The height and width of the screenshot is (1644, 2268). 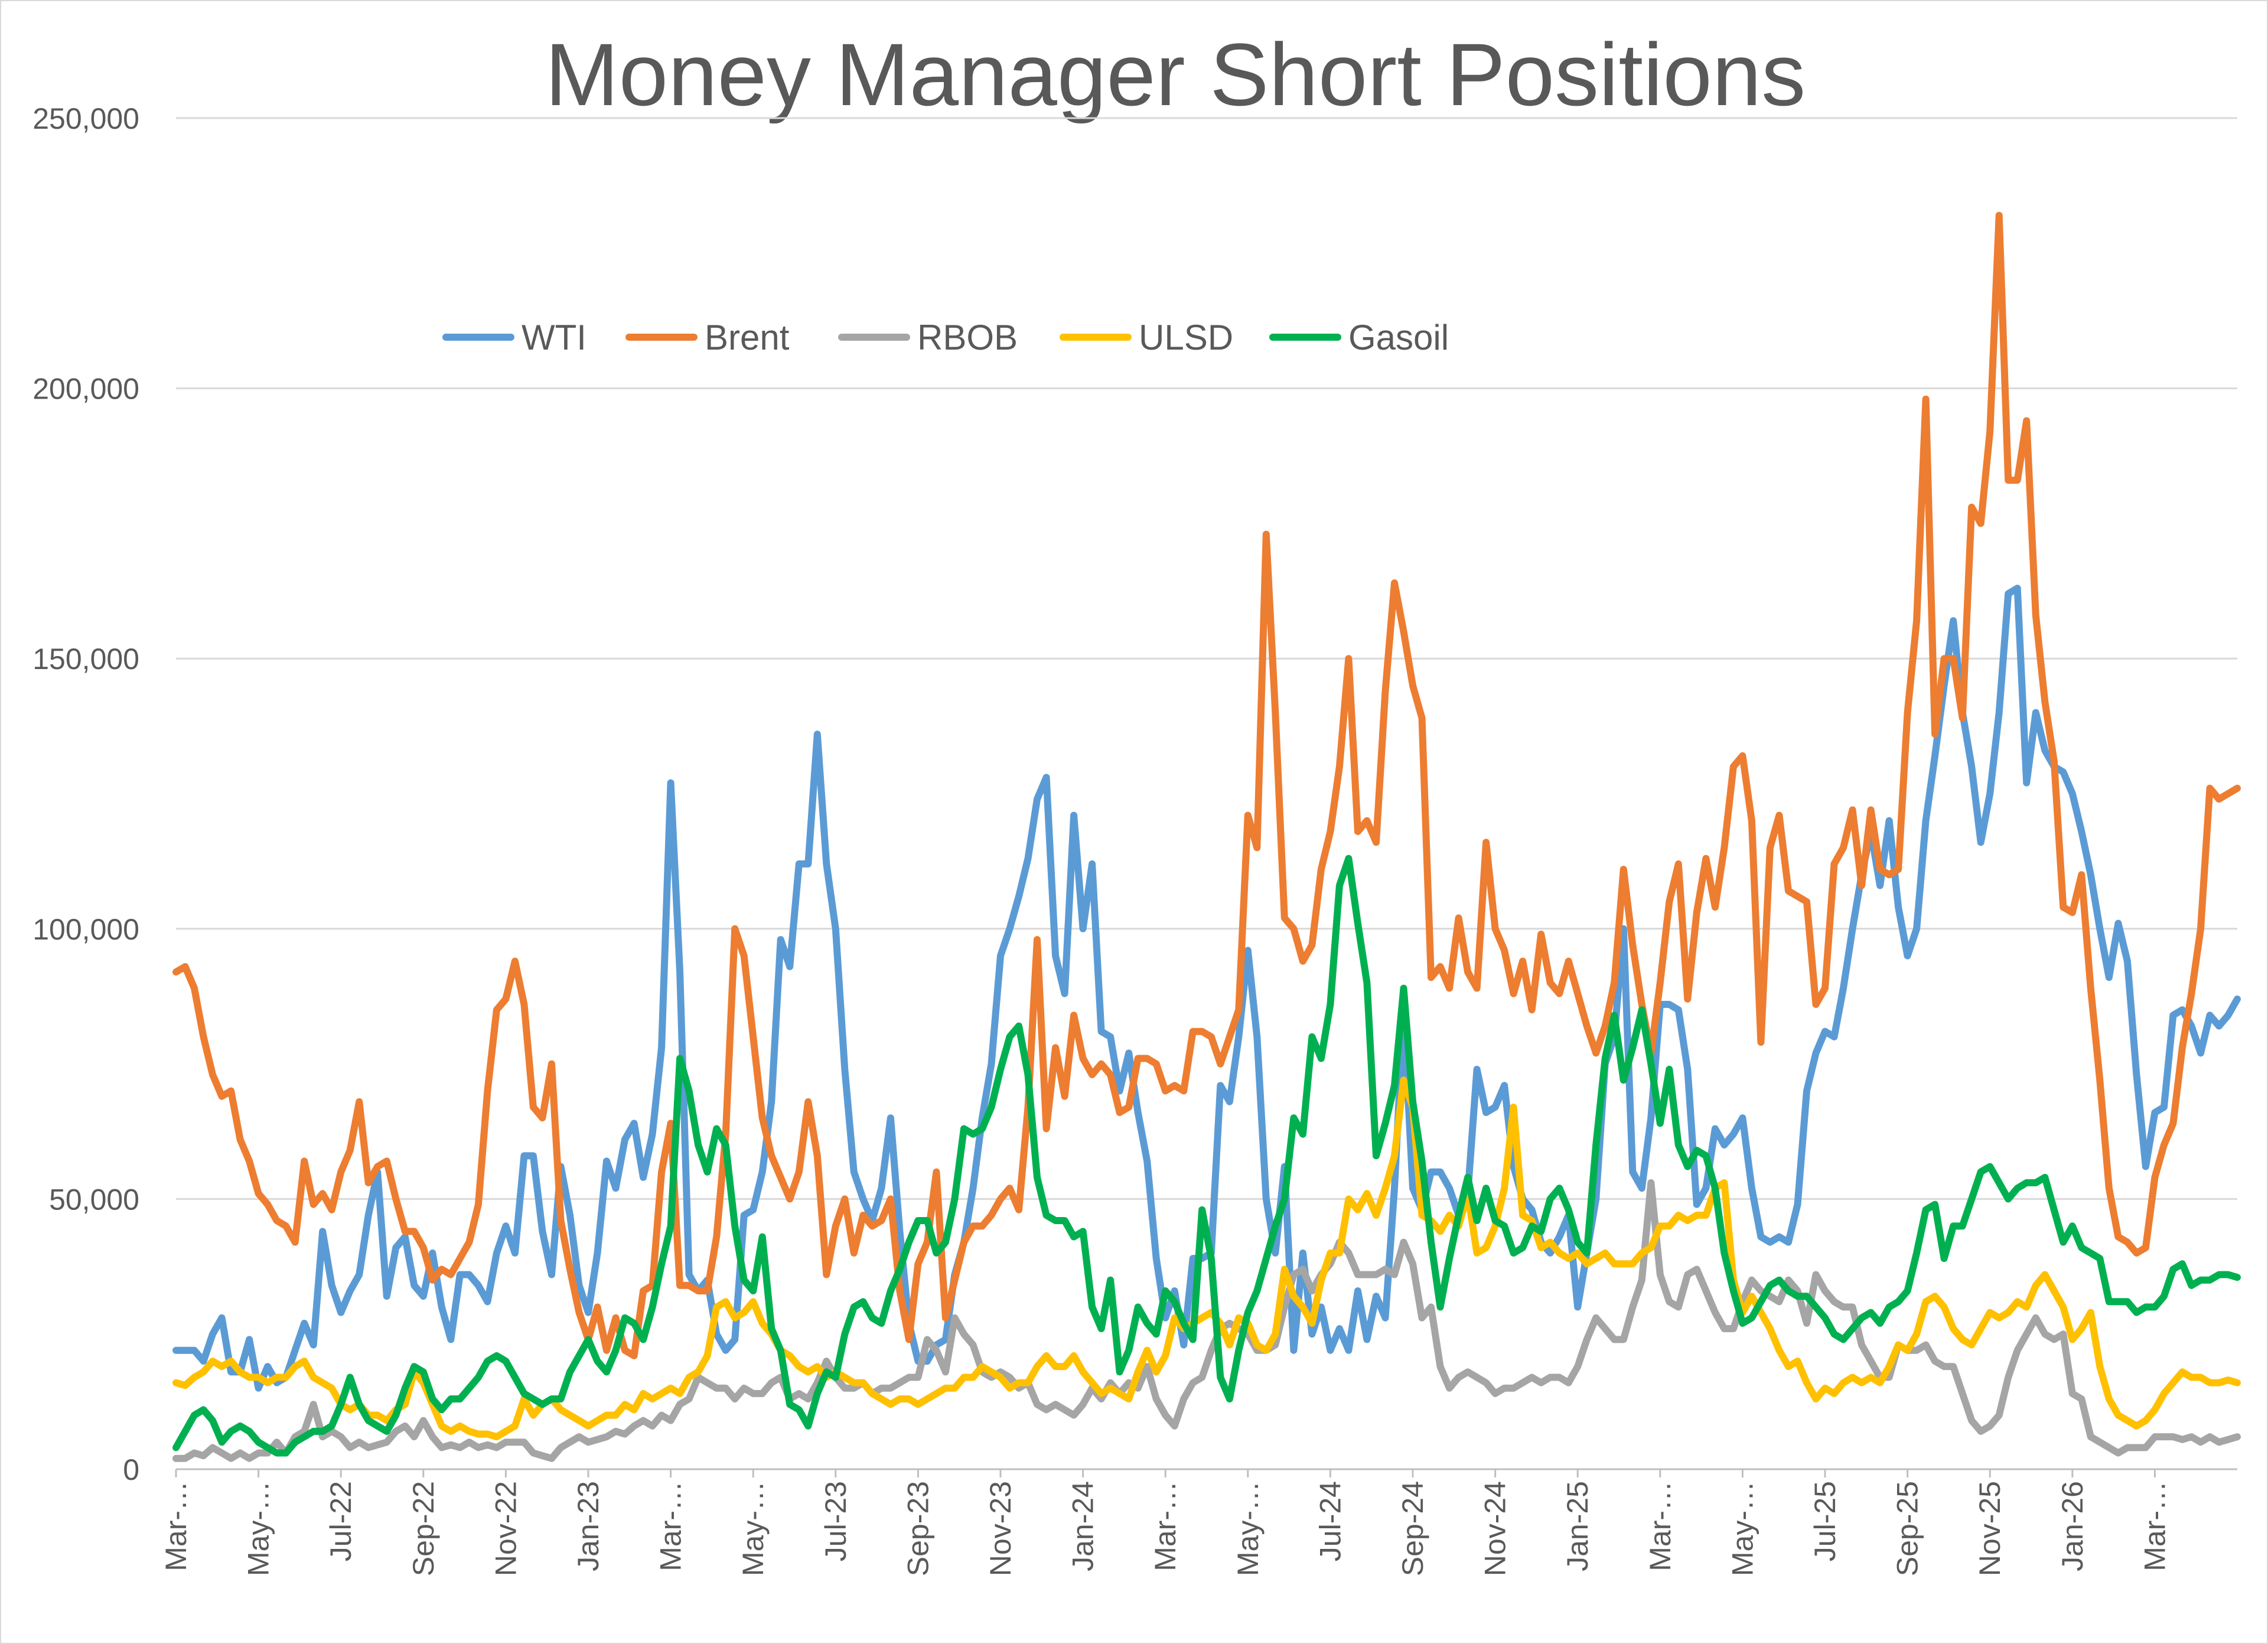 What do you see at coordinates (1175, 74) in the screenshot?
I see `chart-title: Money Manager Short Positions` at bounding box center [1175, 74].